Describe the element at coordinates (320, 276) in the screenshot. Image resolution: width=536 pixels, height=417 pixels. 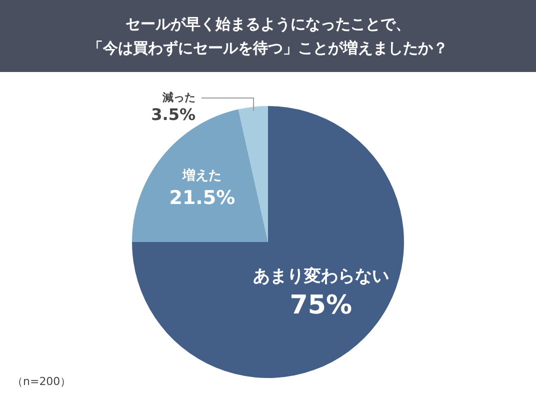
I see `slice-label: あまり変わらない` at that location.